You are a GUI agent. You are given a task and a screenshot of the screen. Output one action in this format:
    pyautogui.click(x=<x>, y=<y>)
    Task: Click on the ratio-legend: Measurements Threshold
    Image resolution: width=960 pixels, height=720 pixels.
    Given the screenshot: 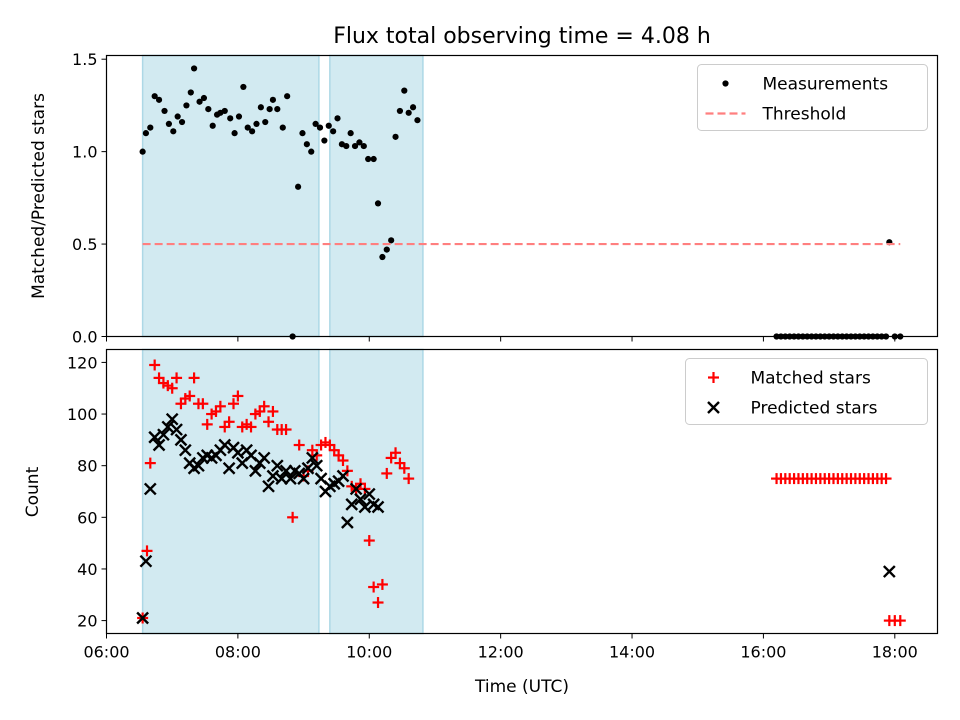 What is the action you would take?
    pyautogui.click(x=812, y=97)
    